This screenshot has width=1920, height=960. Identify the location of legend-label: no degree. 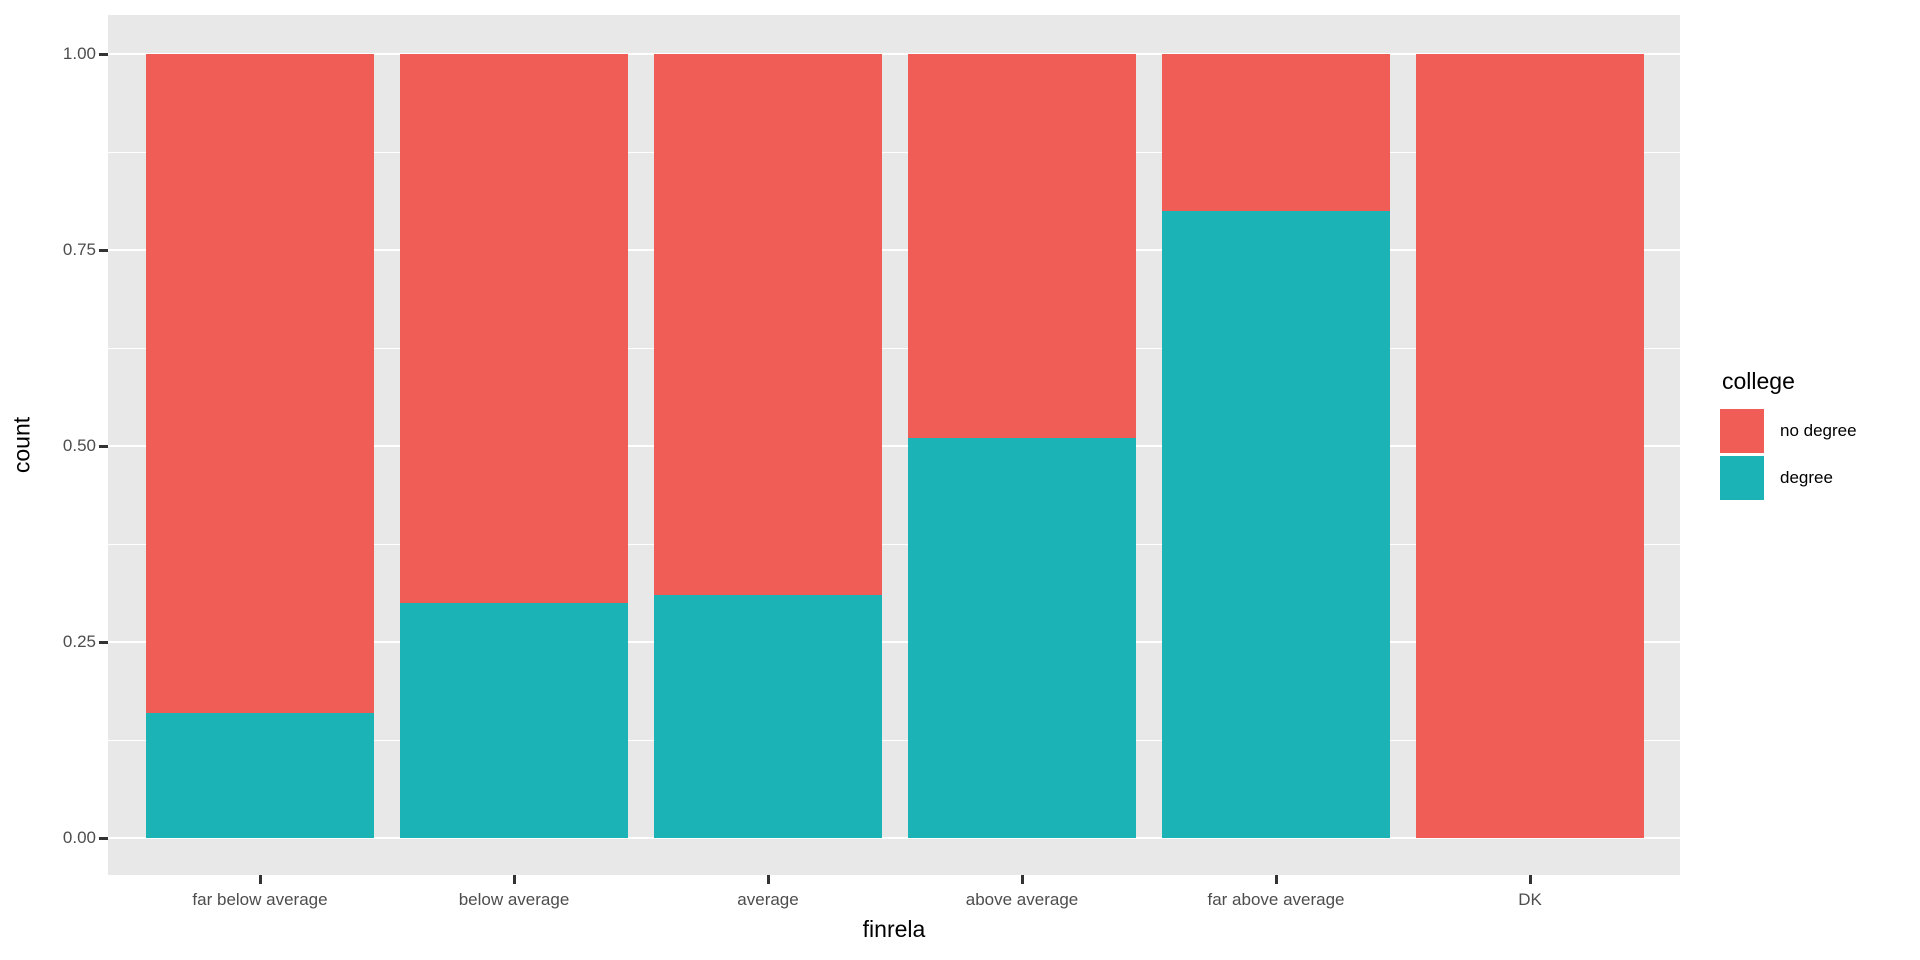
(1818, 430).